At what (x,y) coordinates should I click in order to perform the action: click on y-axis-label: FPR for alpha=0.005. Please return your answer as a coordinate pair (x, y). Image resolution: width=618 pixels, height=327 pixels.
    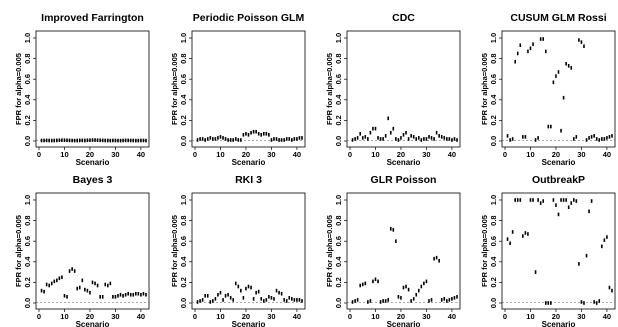
    Looking at the image, I should click on (18, 89).